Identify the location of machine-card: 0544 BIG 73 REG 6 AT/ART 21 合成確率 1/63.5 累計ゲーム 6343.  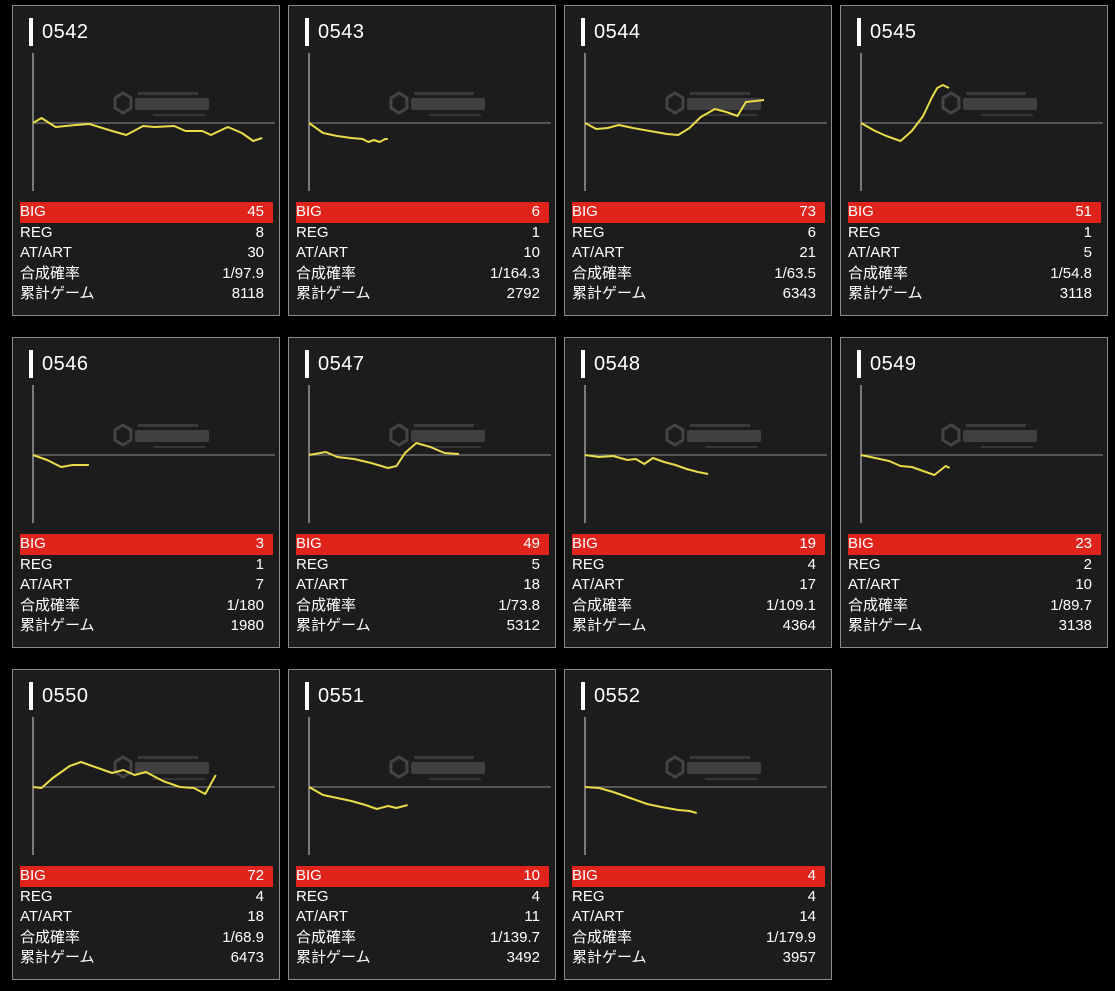
(698, 160).